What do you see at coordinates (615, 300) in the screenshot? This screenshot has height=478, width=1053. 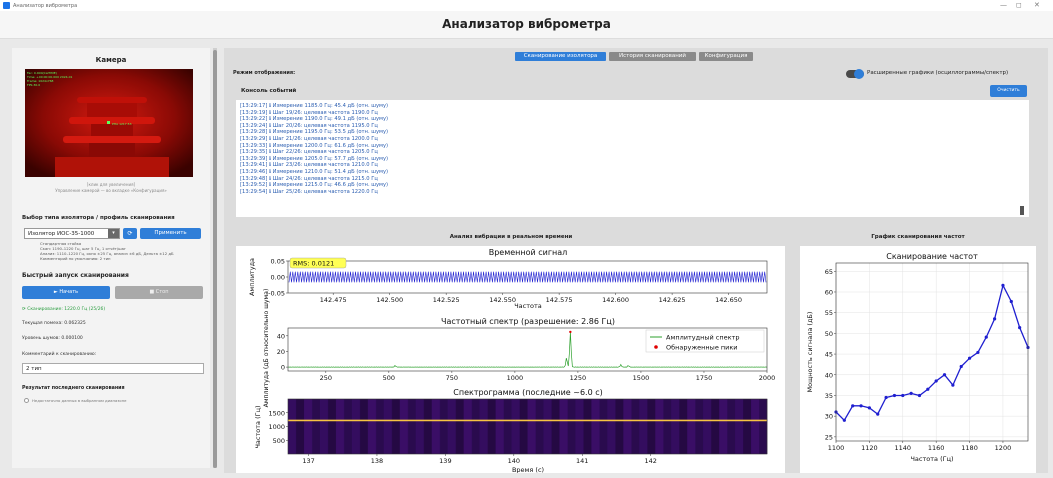 I see `x-tick-label: 142.600` at bounding box center [615, 300].